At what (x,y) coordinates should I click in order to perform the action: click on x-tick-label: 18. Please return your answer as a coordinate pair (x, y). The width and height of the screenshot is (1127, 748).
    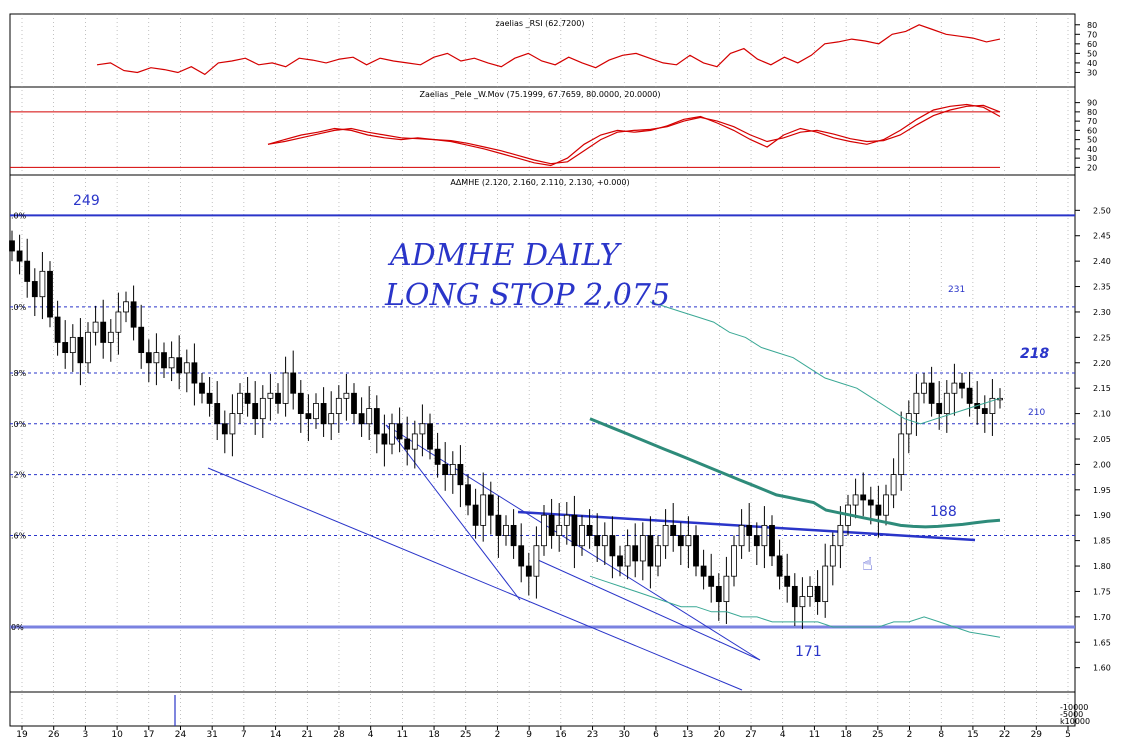
    Looking at the image, I should click on (434, 735).